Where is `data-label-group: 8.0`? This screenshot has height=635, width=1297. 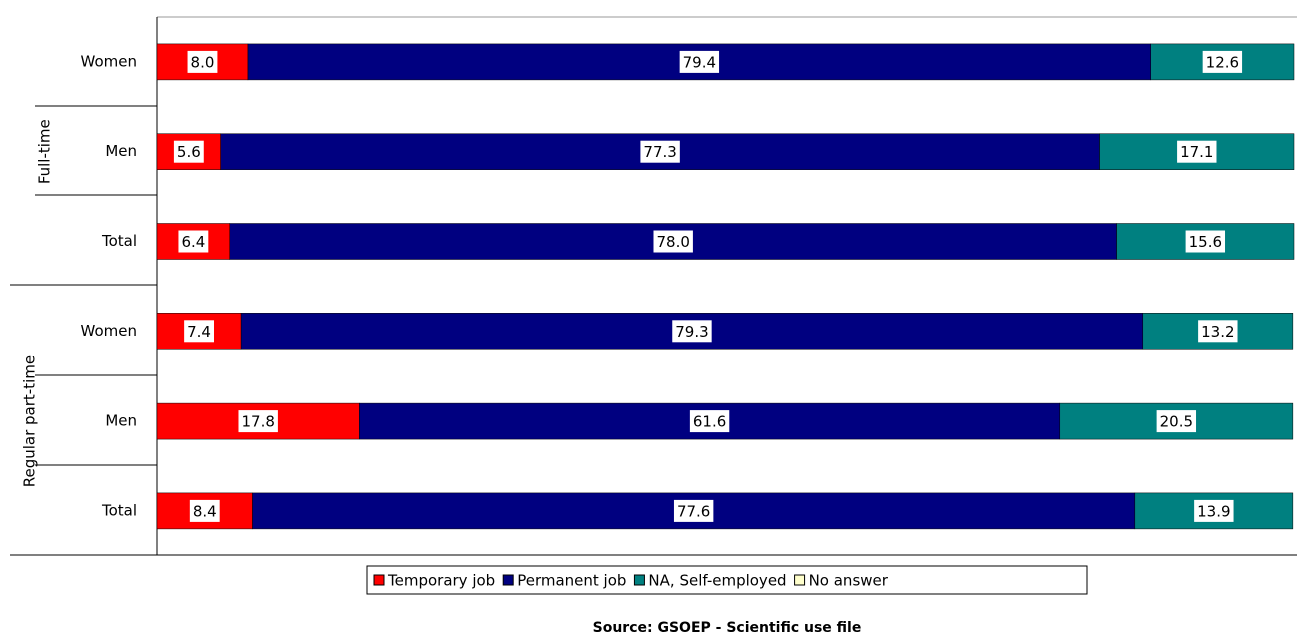
data-label-group: 8.0 is located at coordinates (202, 61).